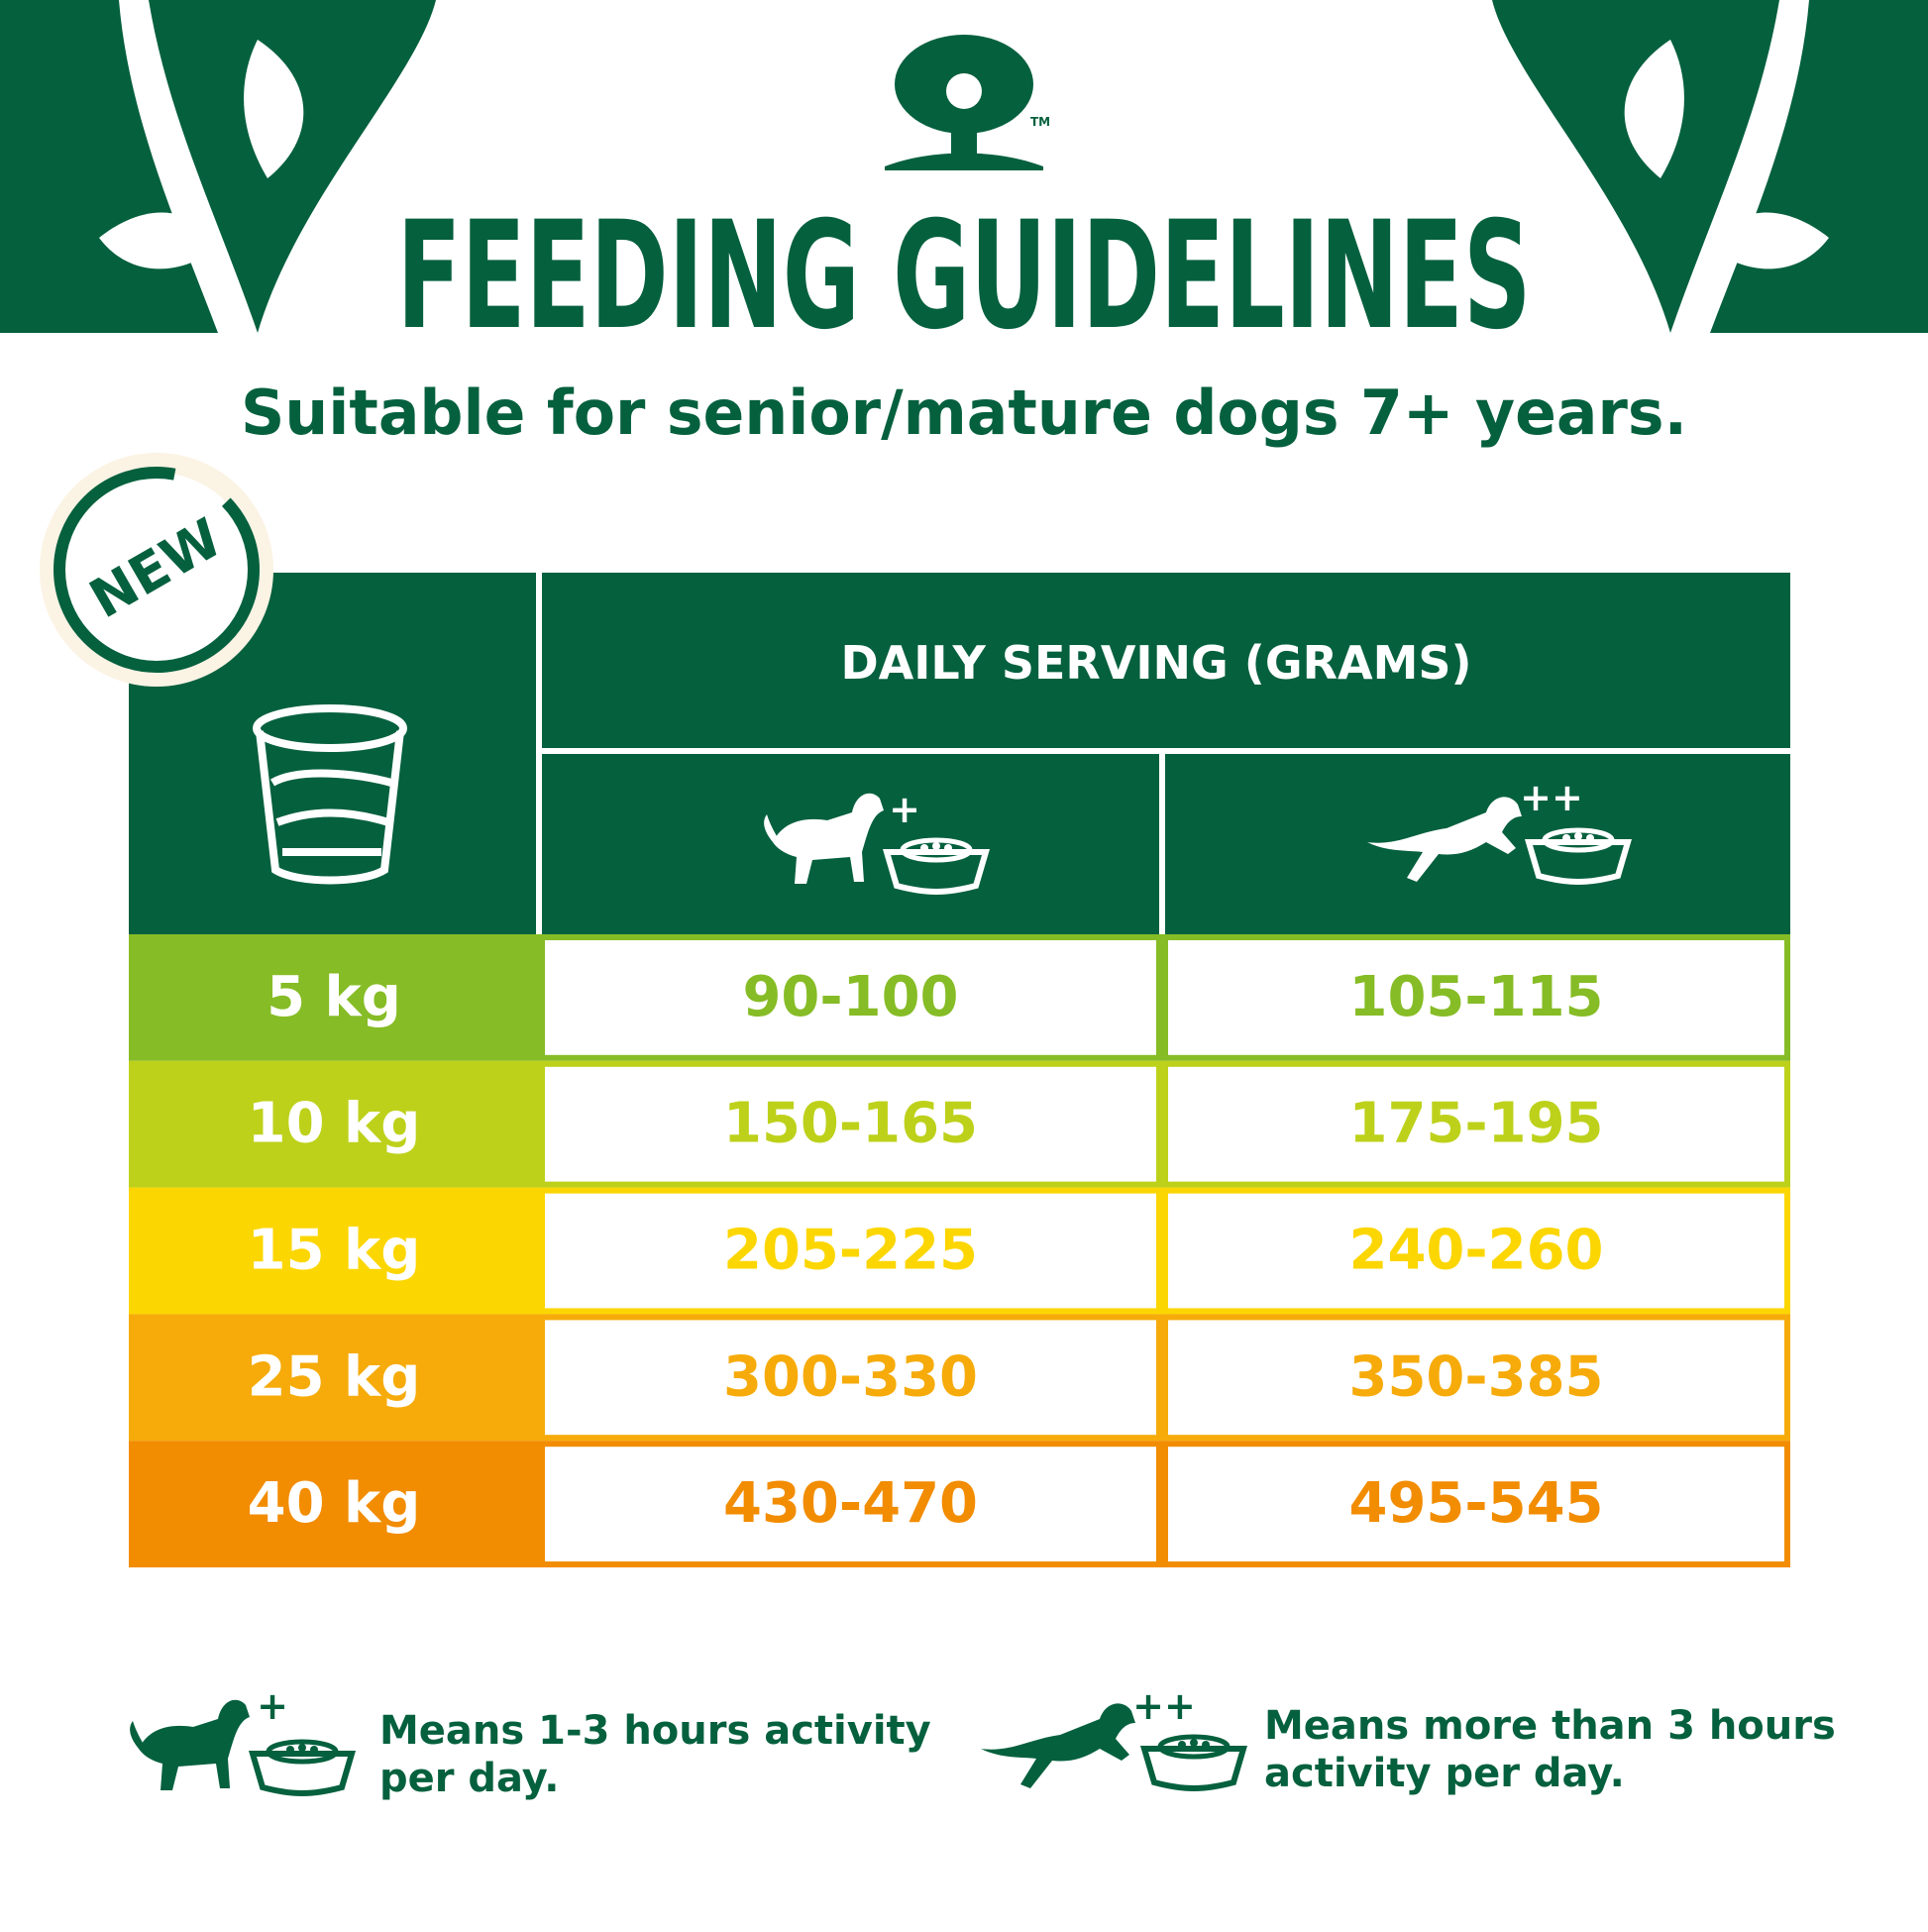 Image resolution: width=1928 pixels, height=1932 pixels. I want to click on serving-value: 205-225, so click(850, 1251).